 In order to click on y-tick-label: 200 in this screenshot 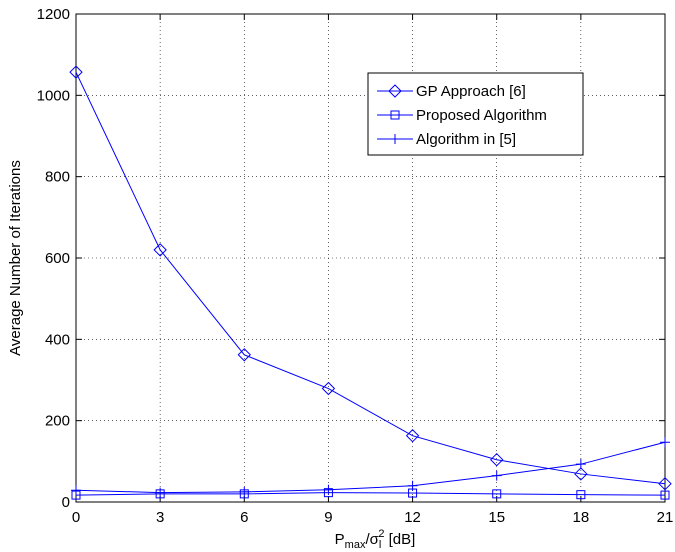, I will do `click(57, 421)`.